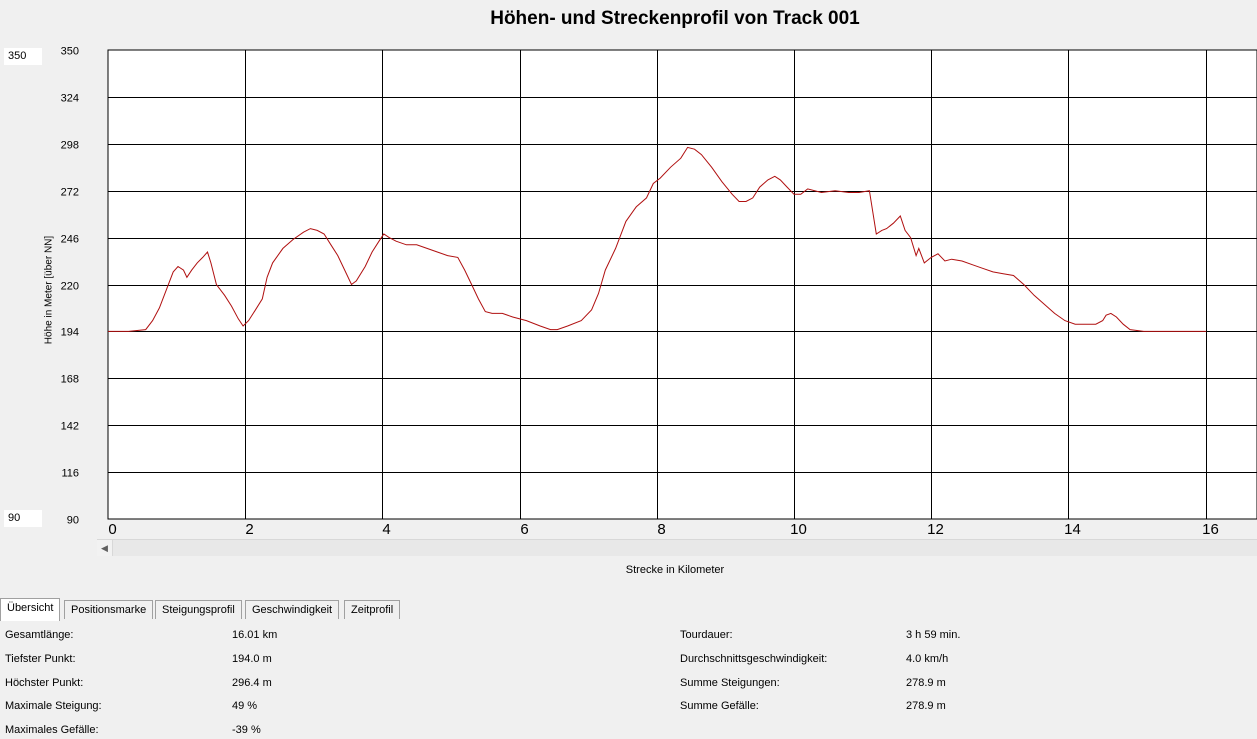  Describe the element at coordinates (23, 56) in the screenshot. I see `y-max-input` at that location.